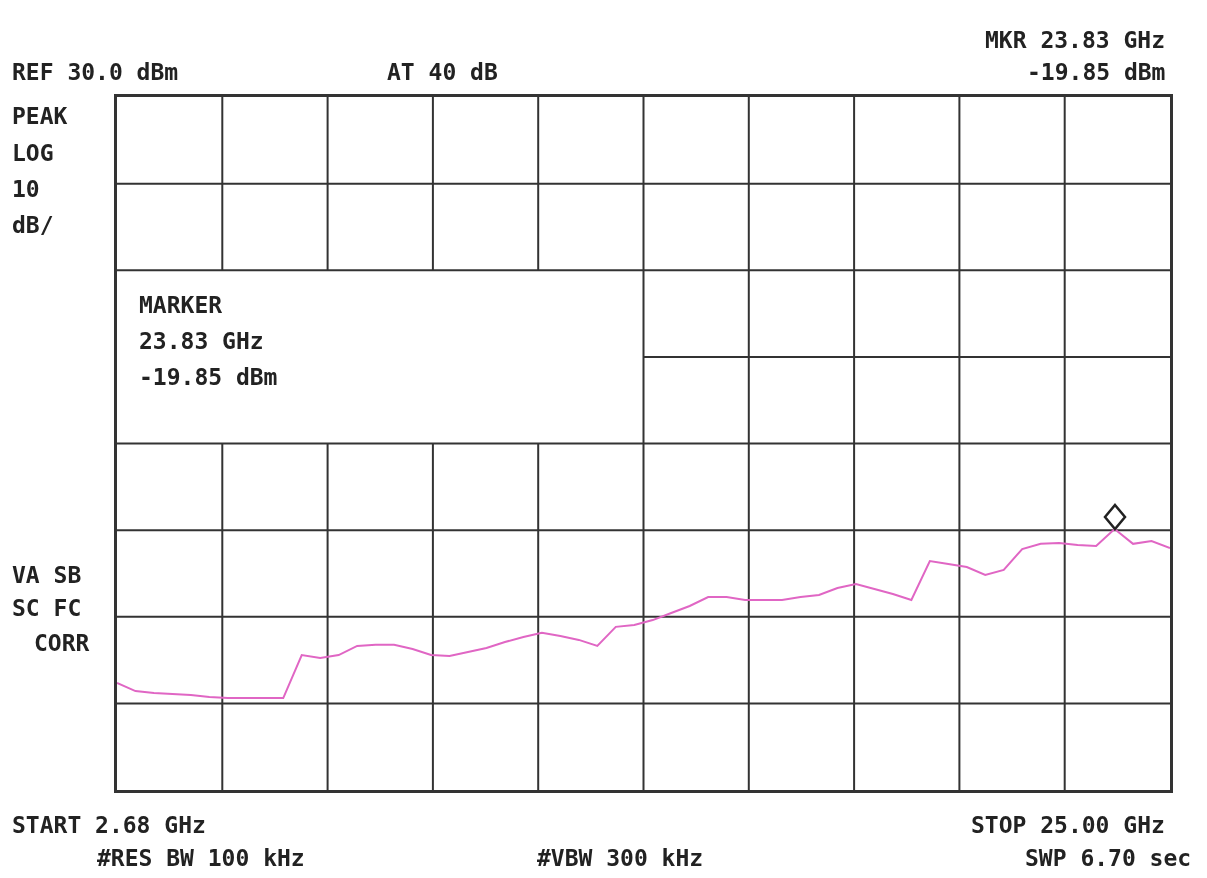  What do you see at coordinates (62, 643) in the screenshot?
I see `text: CORR` at bounding box center [62, 643].